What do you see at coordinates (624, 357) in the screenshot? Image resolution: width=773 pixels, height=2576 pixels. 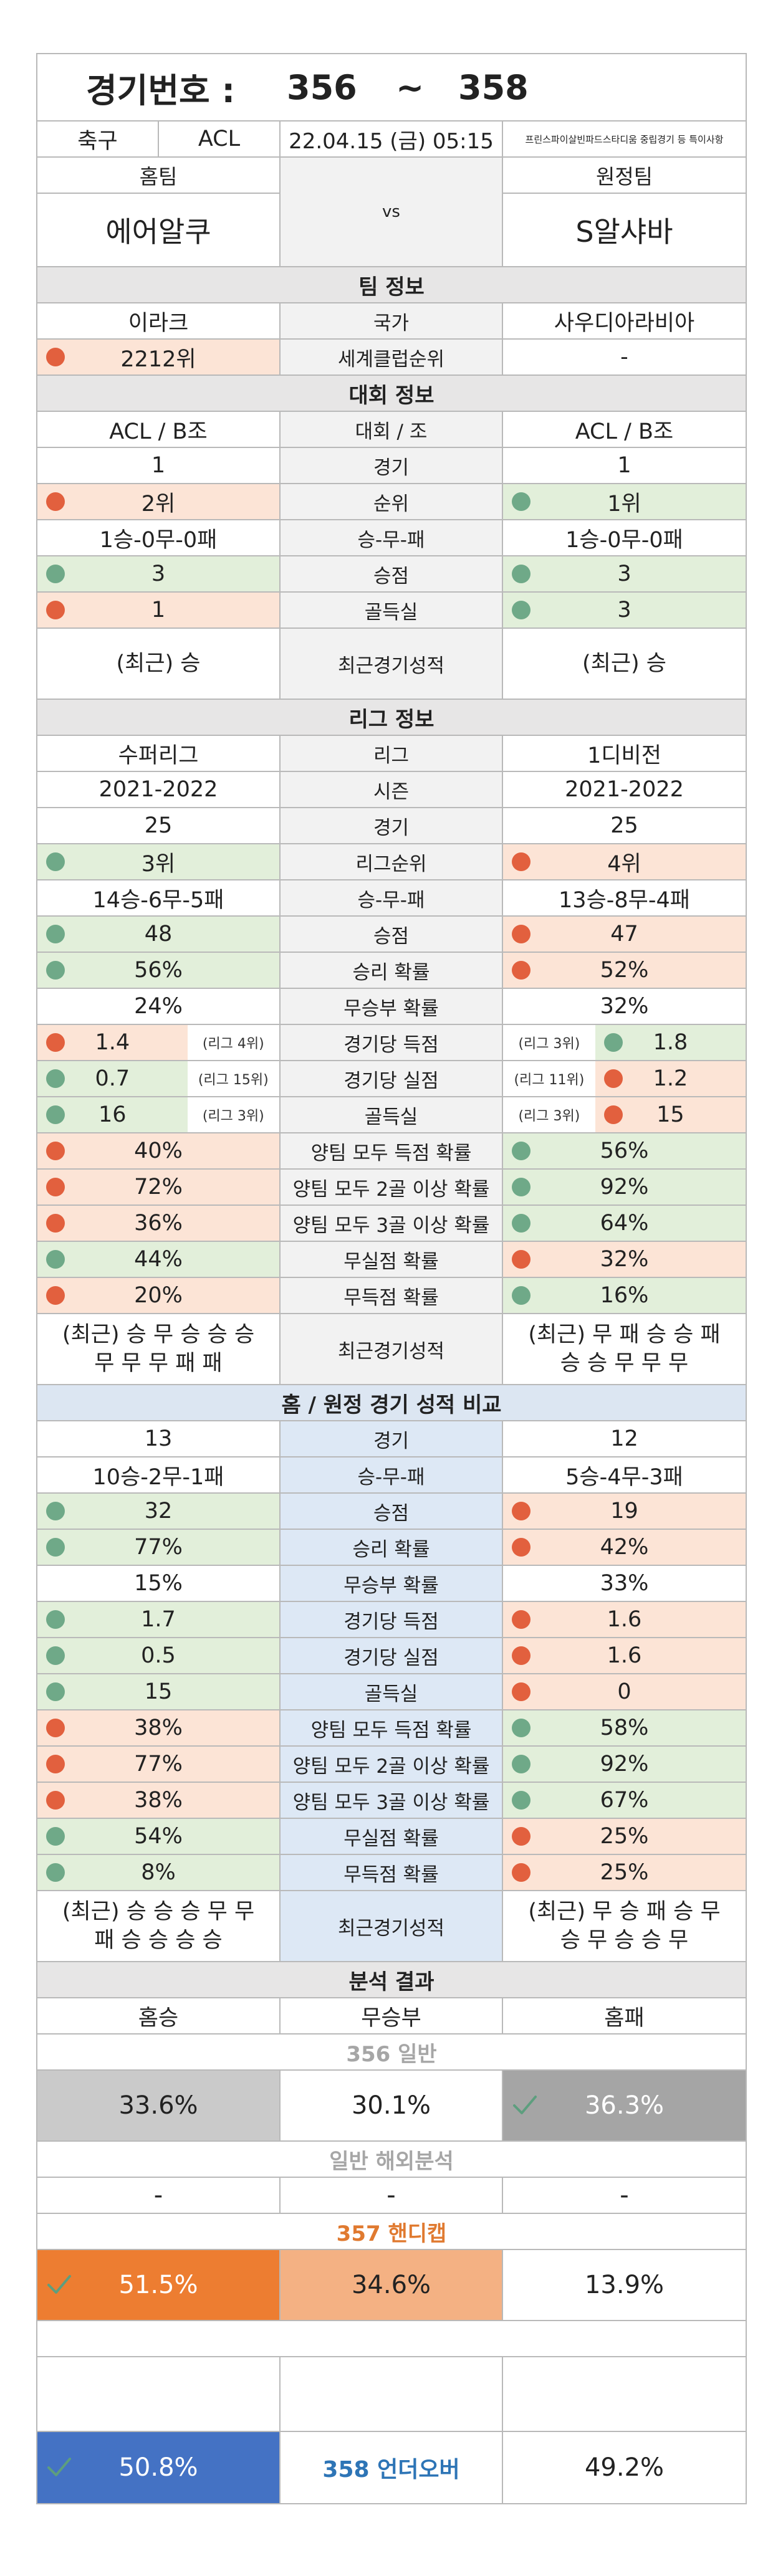 I see `away-value: -` at bounding box center [624, 357].